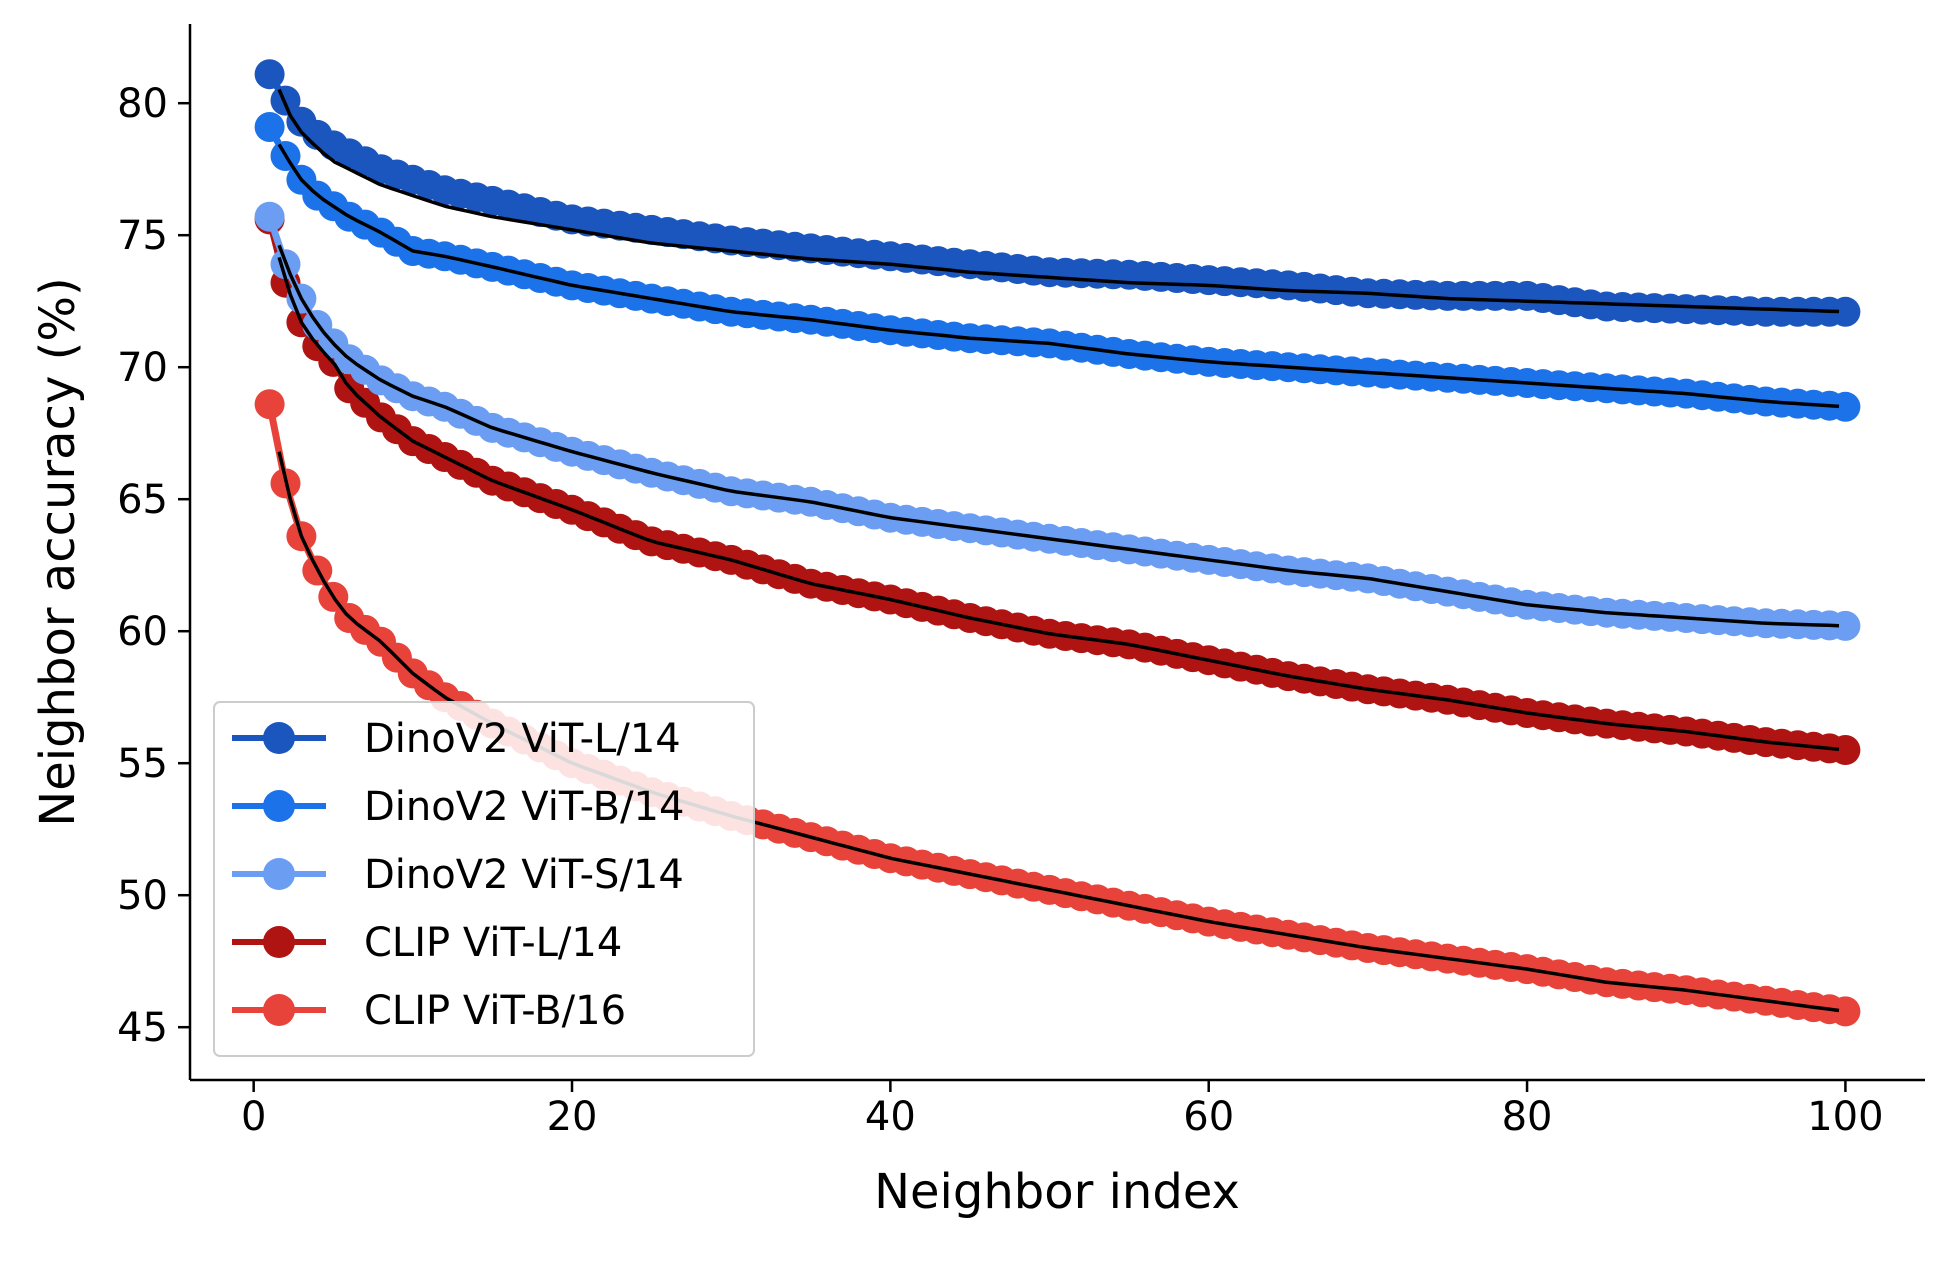  I want to click on legend-label: CLIP ViT-B/16, so click(495, 1011).